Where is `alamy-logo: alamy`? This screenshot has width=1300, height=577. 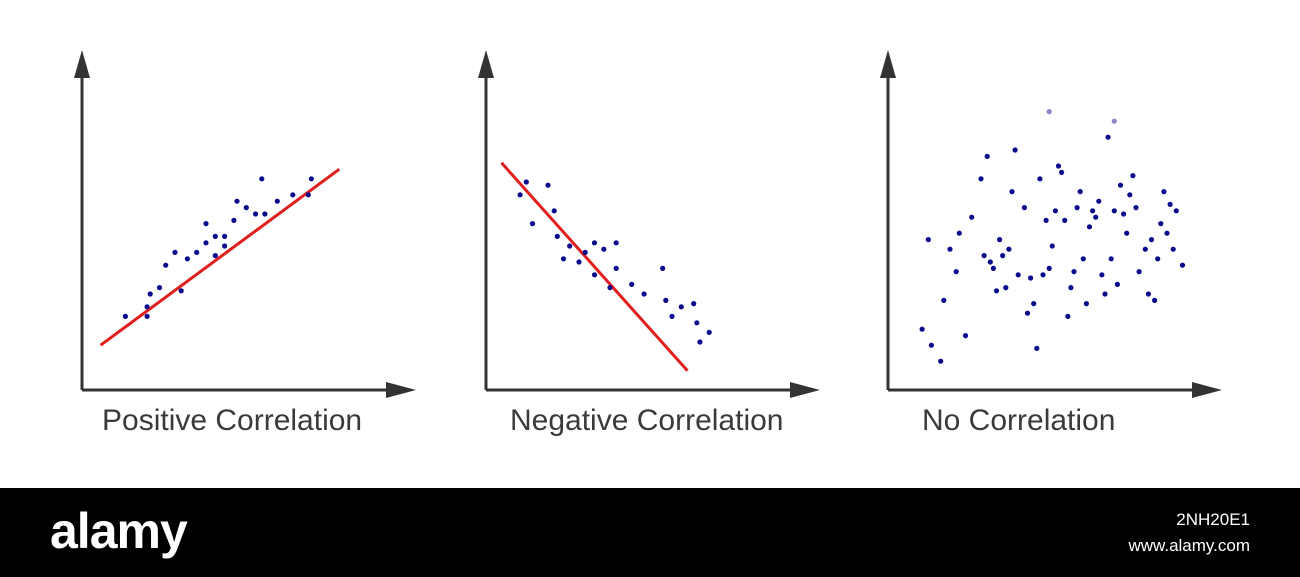
alamy-logo: alamy is located at coordinates (119, 531).